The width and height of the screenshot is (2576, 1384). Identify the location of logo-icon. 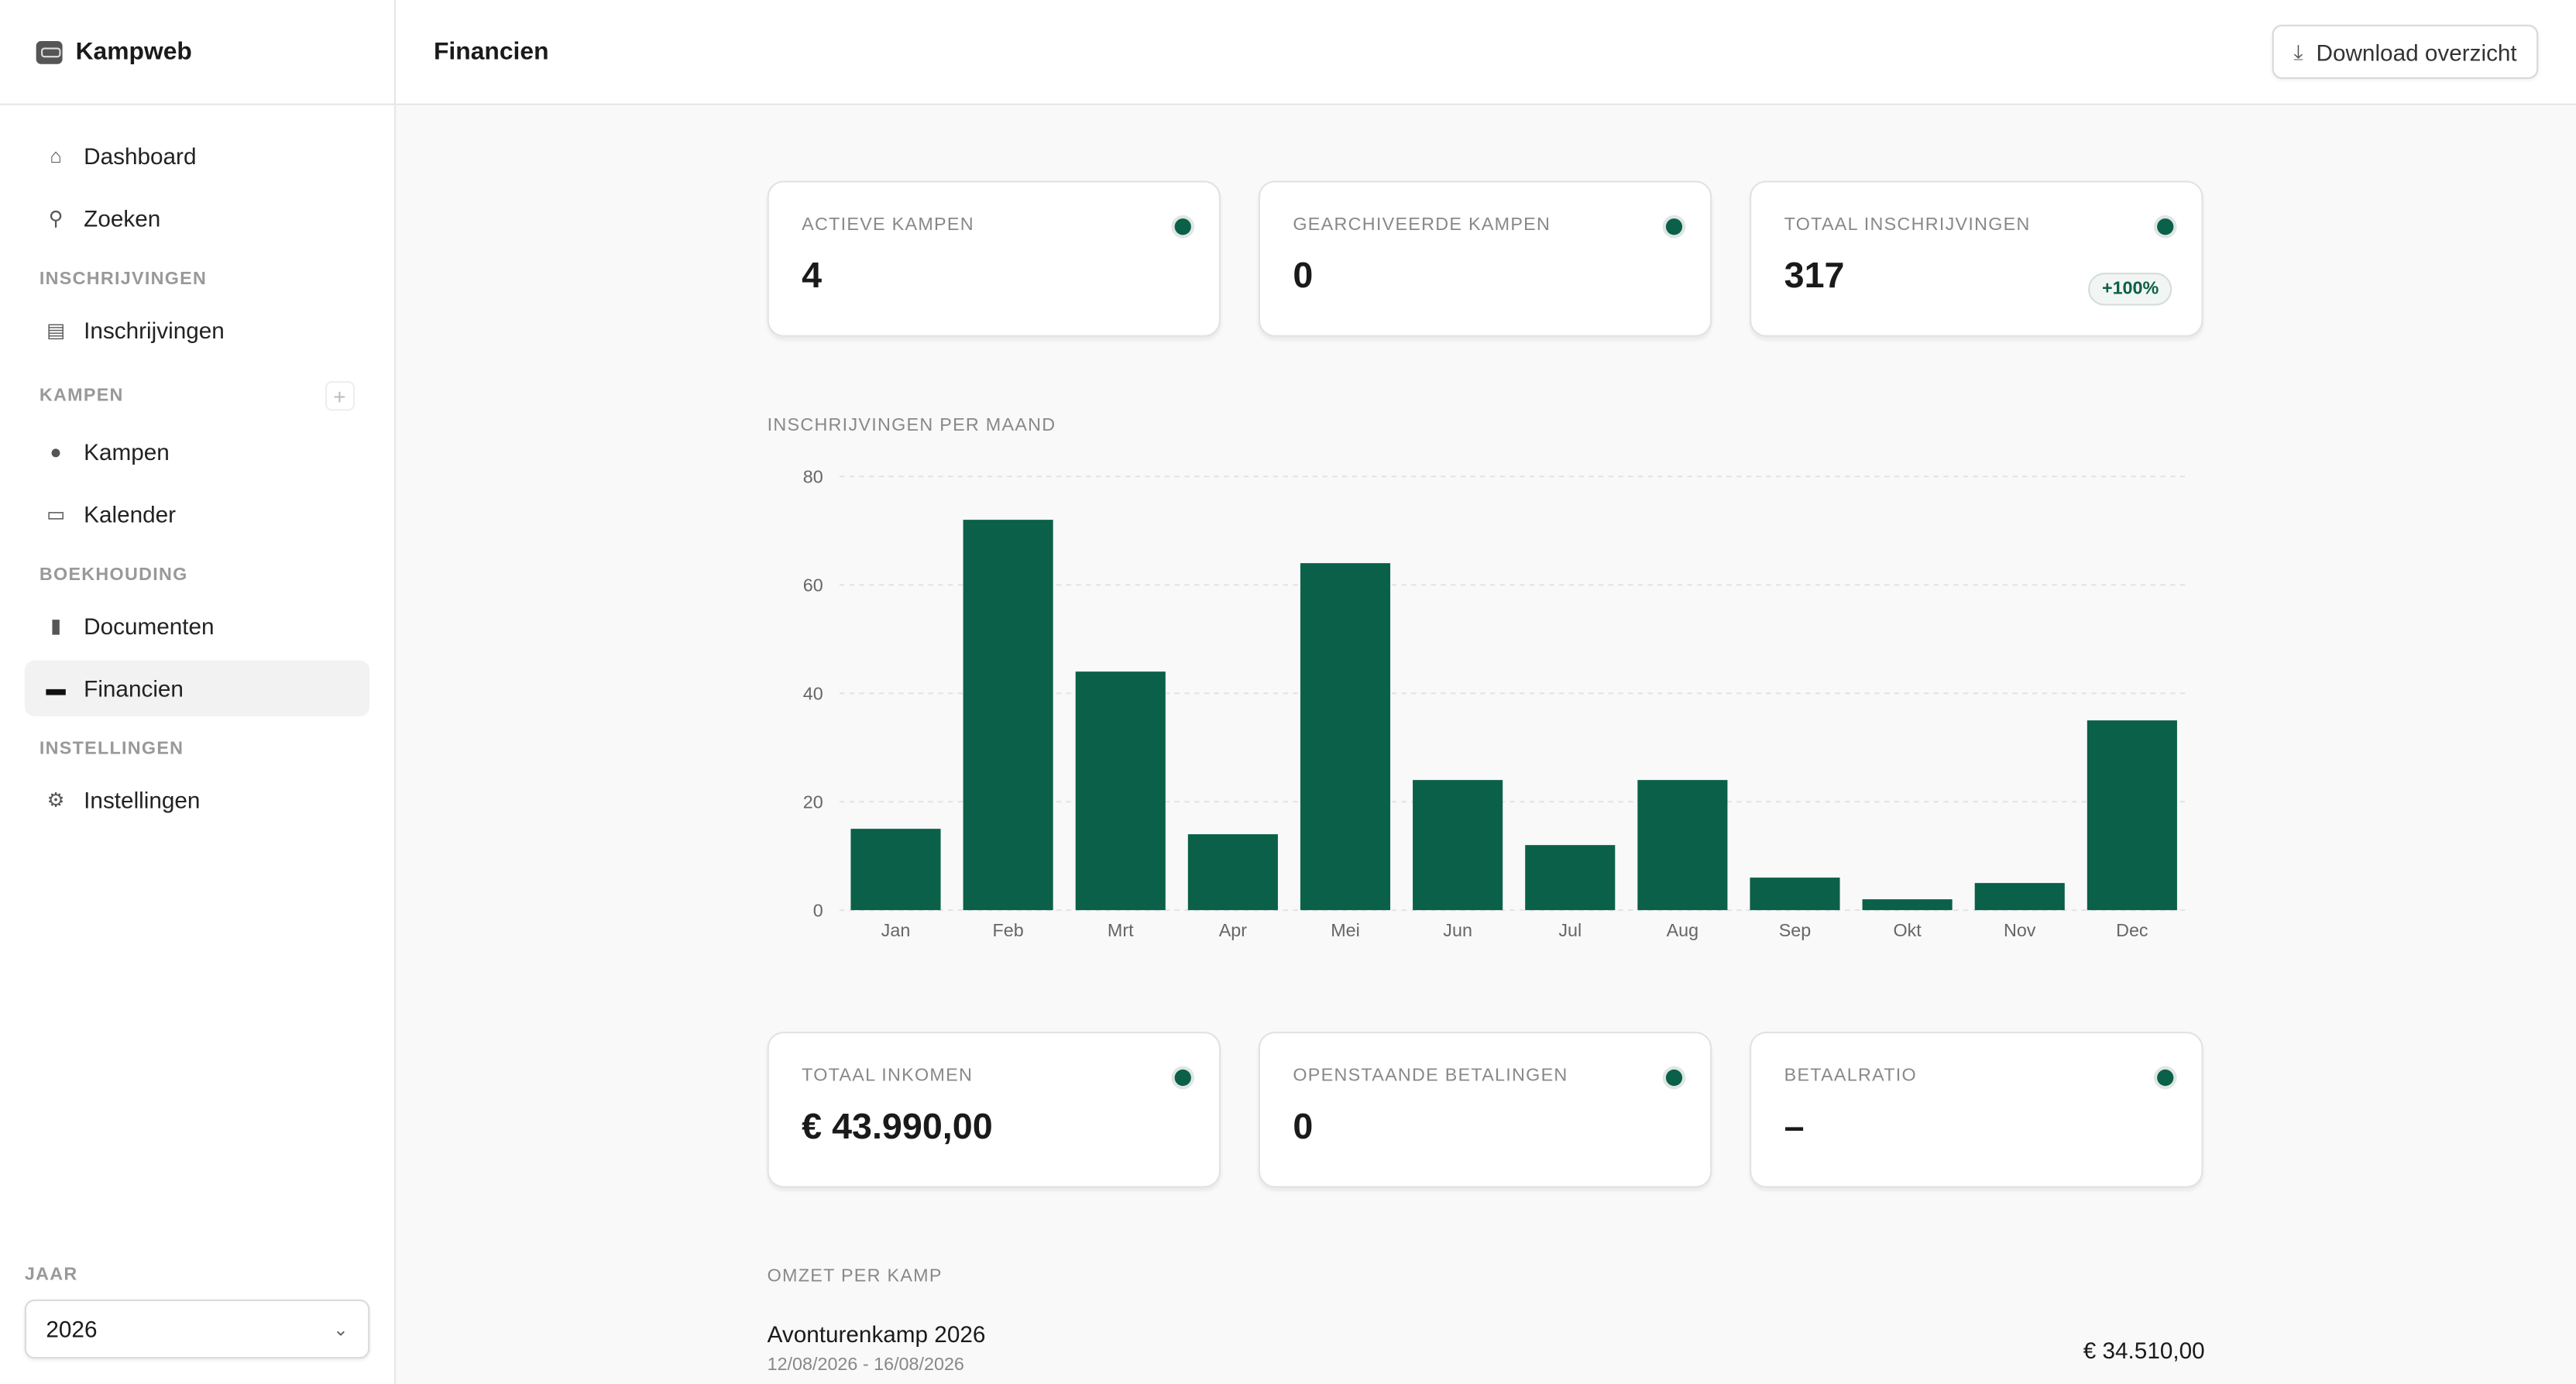
(49, 52).